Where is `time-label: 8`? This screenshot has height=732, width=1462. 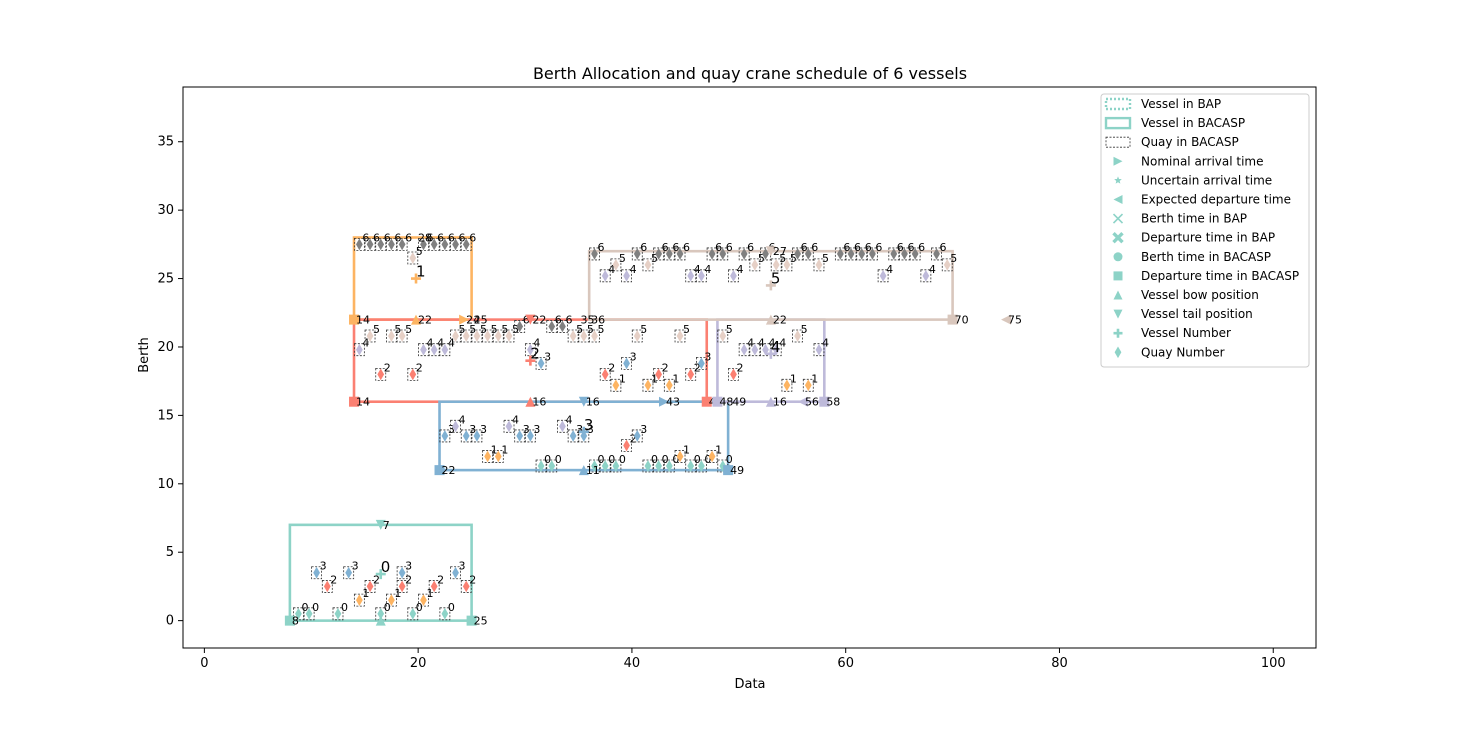 time-label: 8 is located at coordinates (295, 621).